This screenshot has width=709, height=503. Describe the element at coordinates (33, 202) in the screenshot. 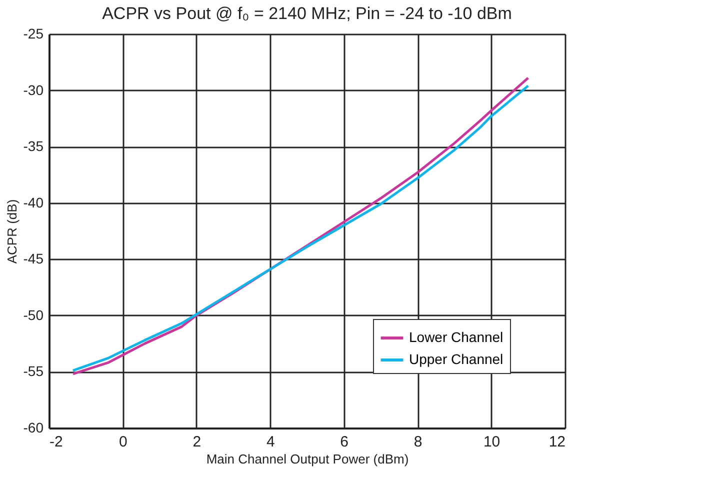

I see `y-tick-label: -40` at that location.